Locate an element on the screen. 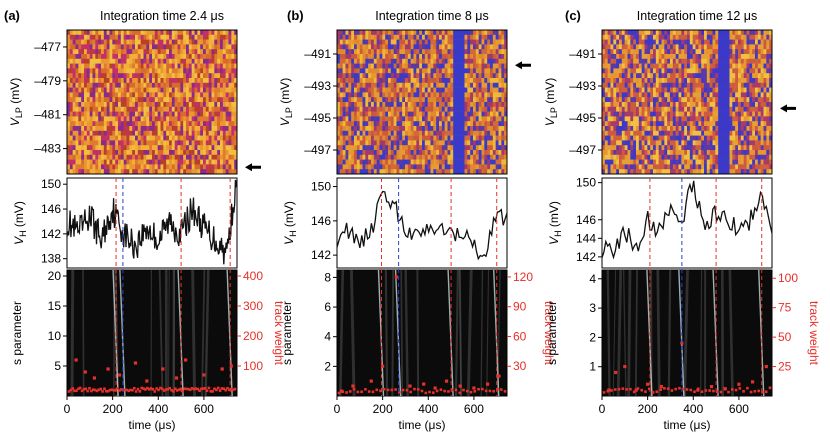 The height and width of the screenshot is (438, 830). track-y2label: track weight is located at coordinates (279, 333).